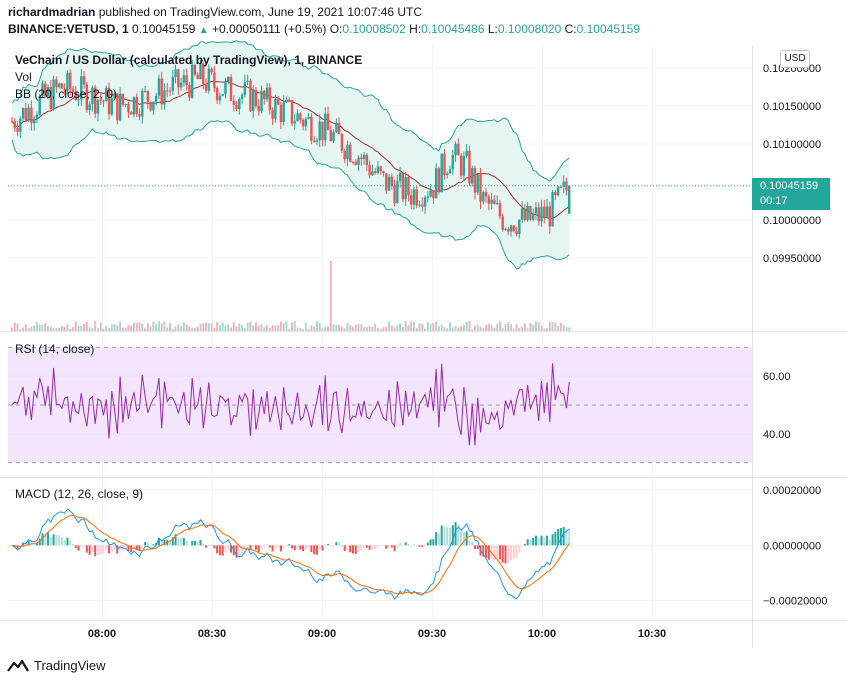 Image resolution: width=847 pixels, height=685 pixels. I want to click on tradingview-logo: TradingView, so click(56, 665).